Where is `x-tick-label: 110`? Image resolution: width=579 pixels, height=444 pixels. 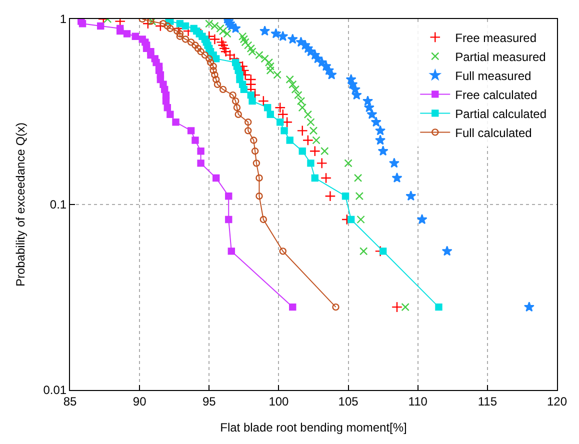
x-tick-label: 110 is located at coordinates (418, 401).